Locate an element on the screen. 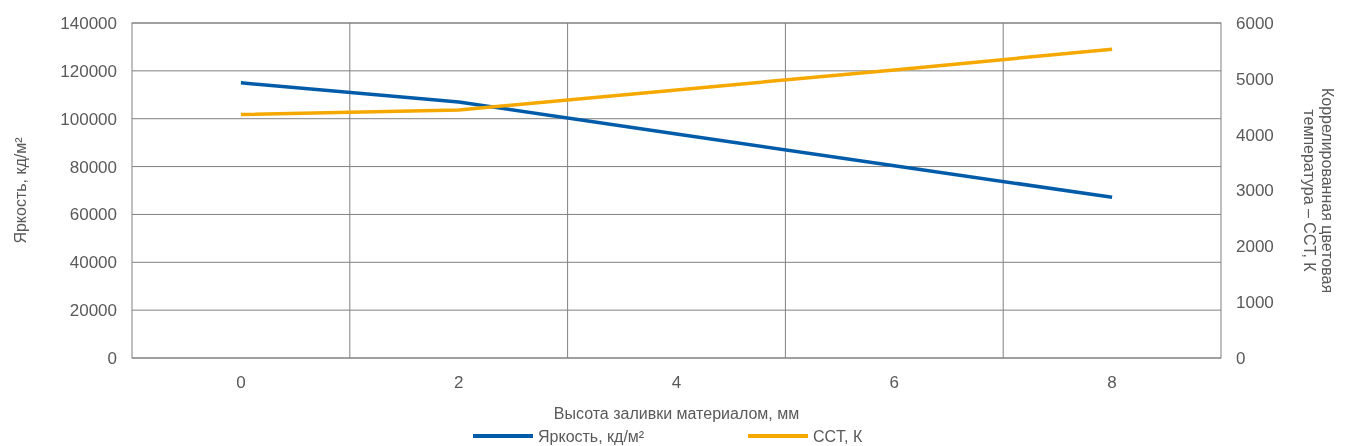 This screenshot has width=1350, height=446. x-tick-label: 4 is located at coordinates (676, 382).